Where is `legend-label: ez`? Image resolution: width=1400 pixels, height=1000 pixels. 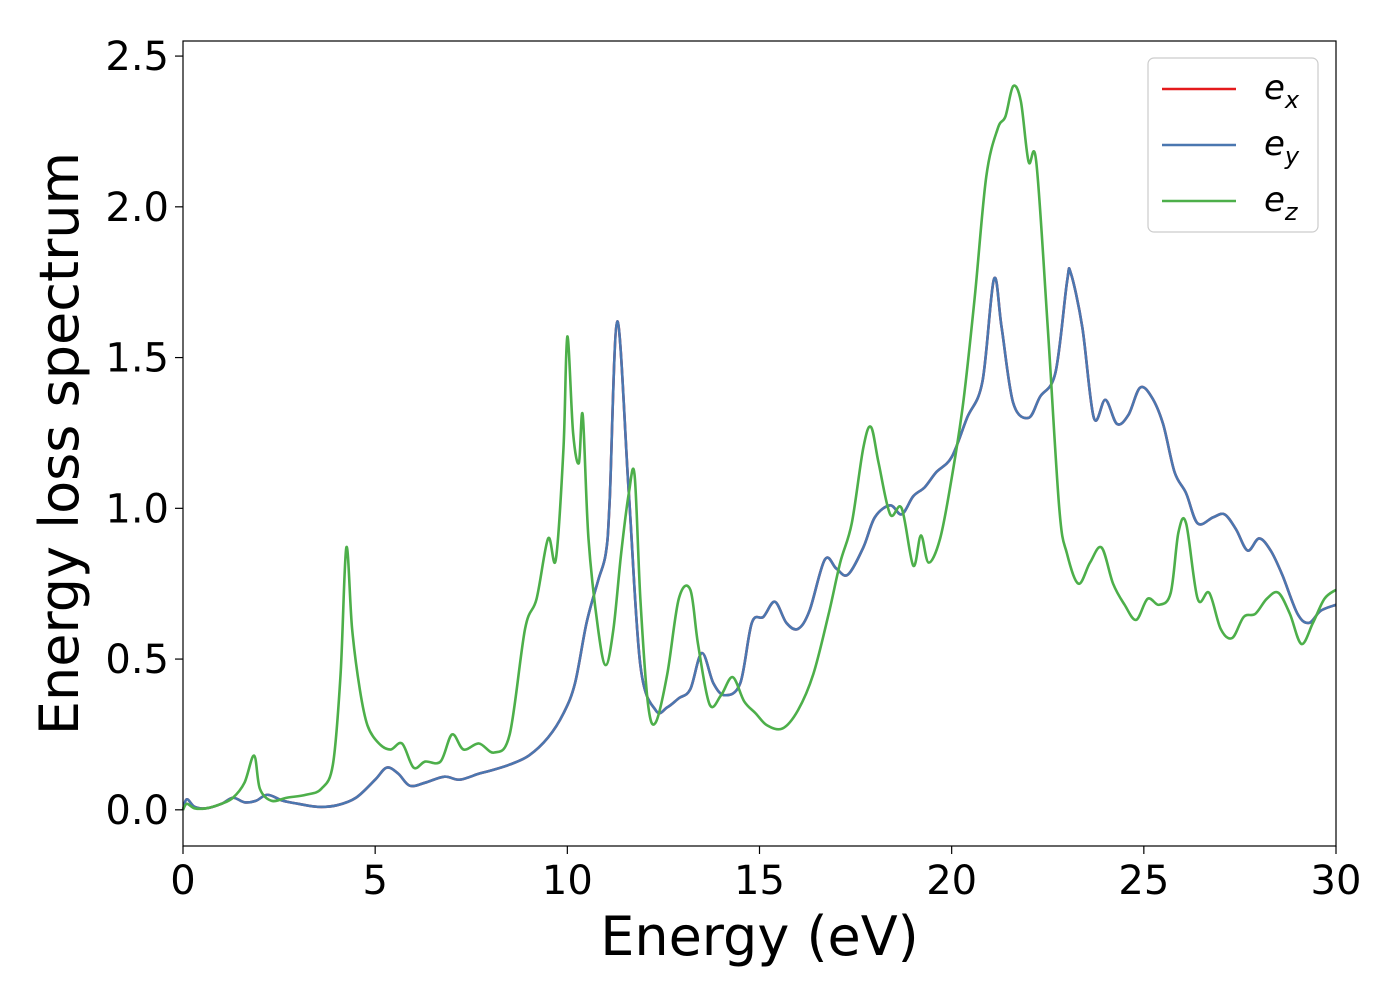
legend-label: ez is located at coordinates (1281, 203).